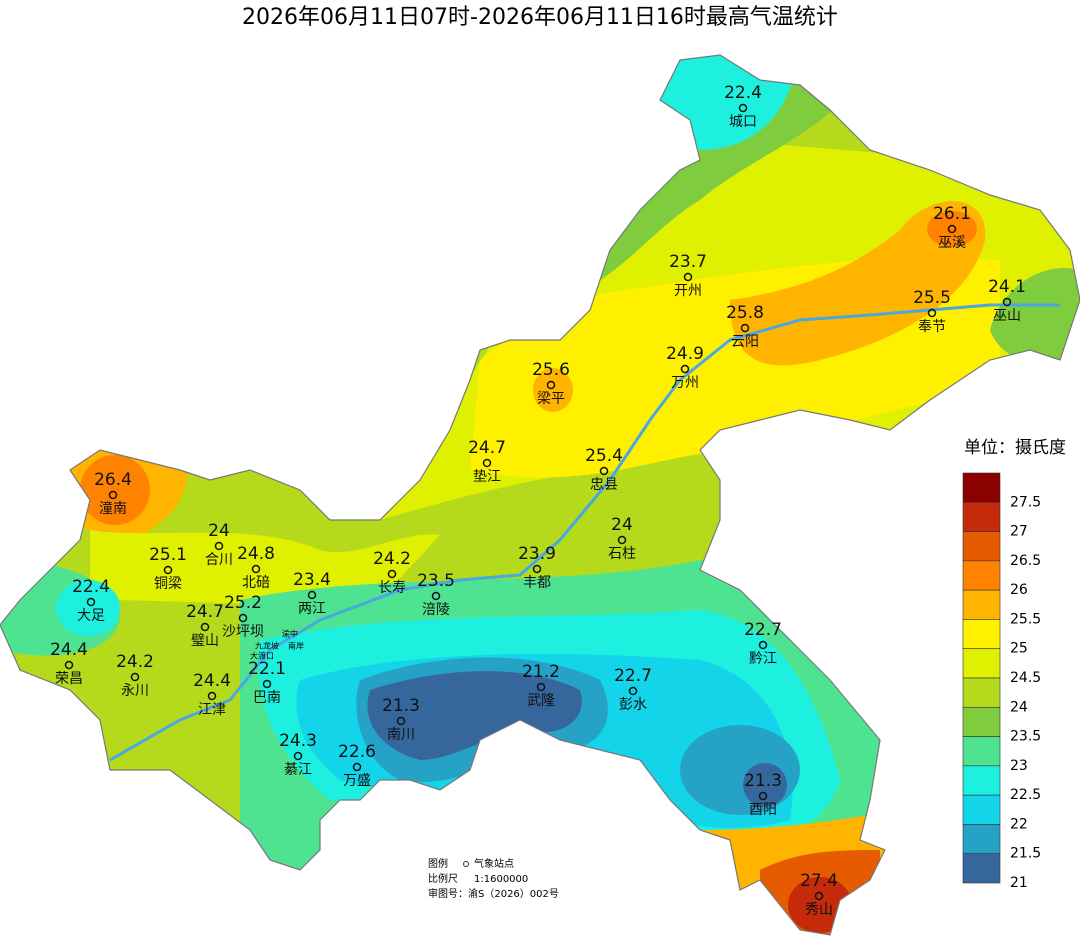  I want to click on station-name: 合川, so click(219, 560).